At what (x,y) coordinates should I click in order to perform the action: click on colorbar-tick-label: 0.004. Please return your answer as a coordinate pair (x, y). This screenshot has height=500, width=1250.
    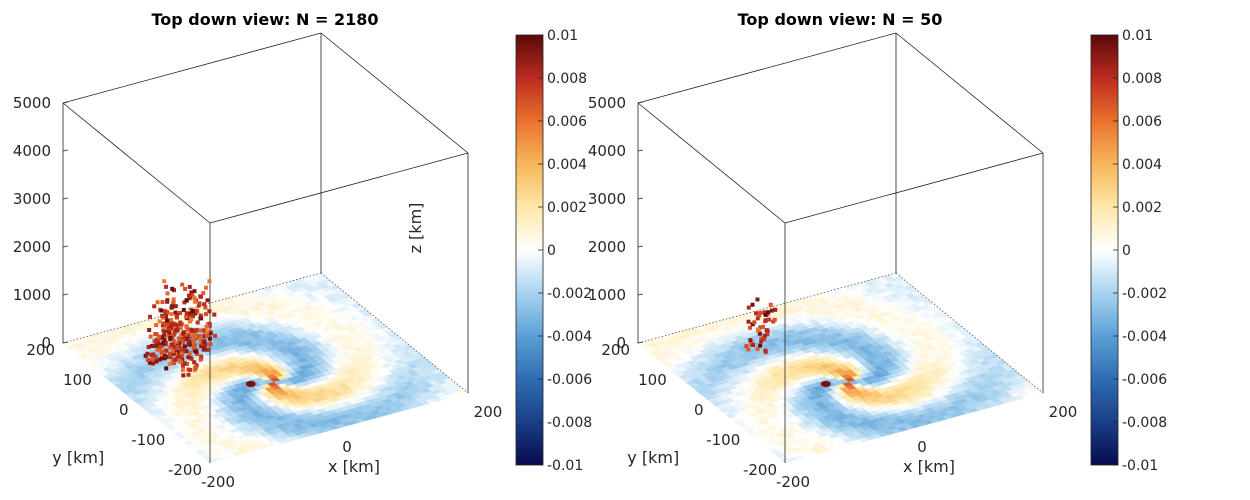
    Looking at the image, I should click on (567, 165).